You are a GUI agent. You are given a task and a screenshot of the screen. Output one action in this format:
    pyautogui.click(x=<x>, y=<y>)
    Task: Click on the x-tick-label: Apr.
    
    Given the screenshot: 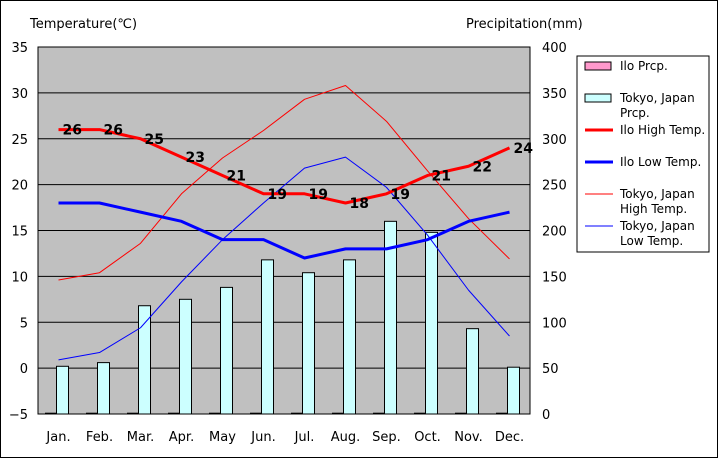 What is the action you would take?
    pyautogui.click(x=181, y=437)
    